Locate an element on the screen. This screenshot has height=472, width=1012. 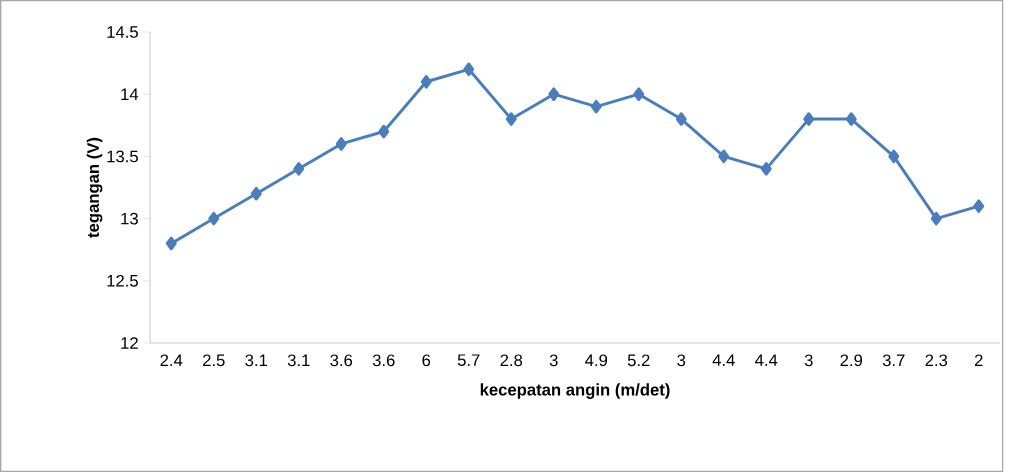
x-tick-label: 2.4 is located at coordinates (171, 360).